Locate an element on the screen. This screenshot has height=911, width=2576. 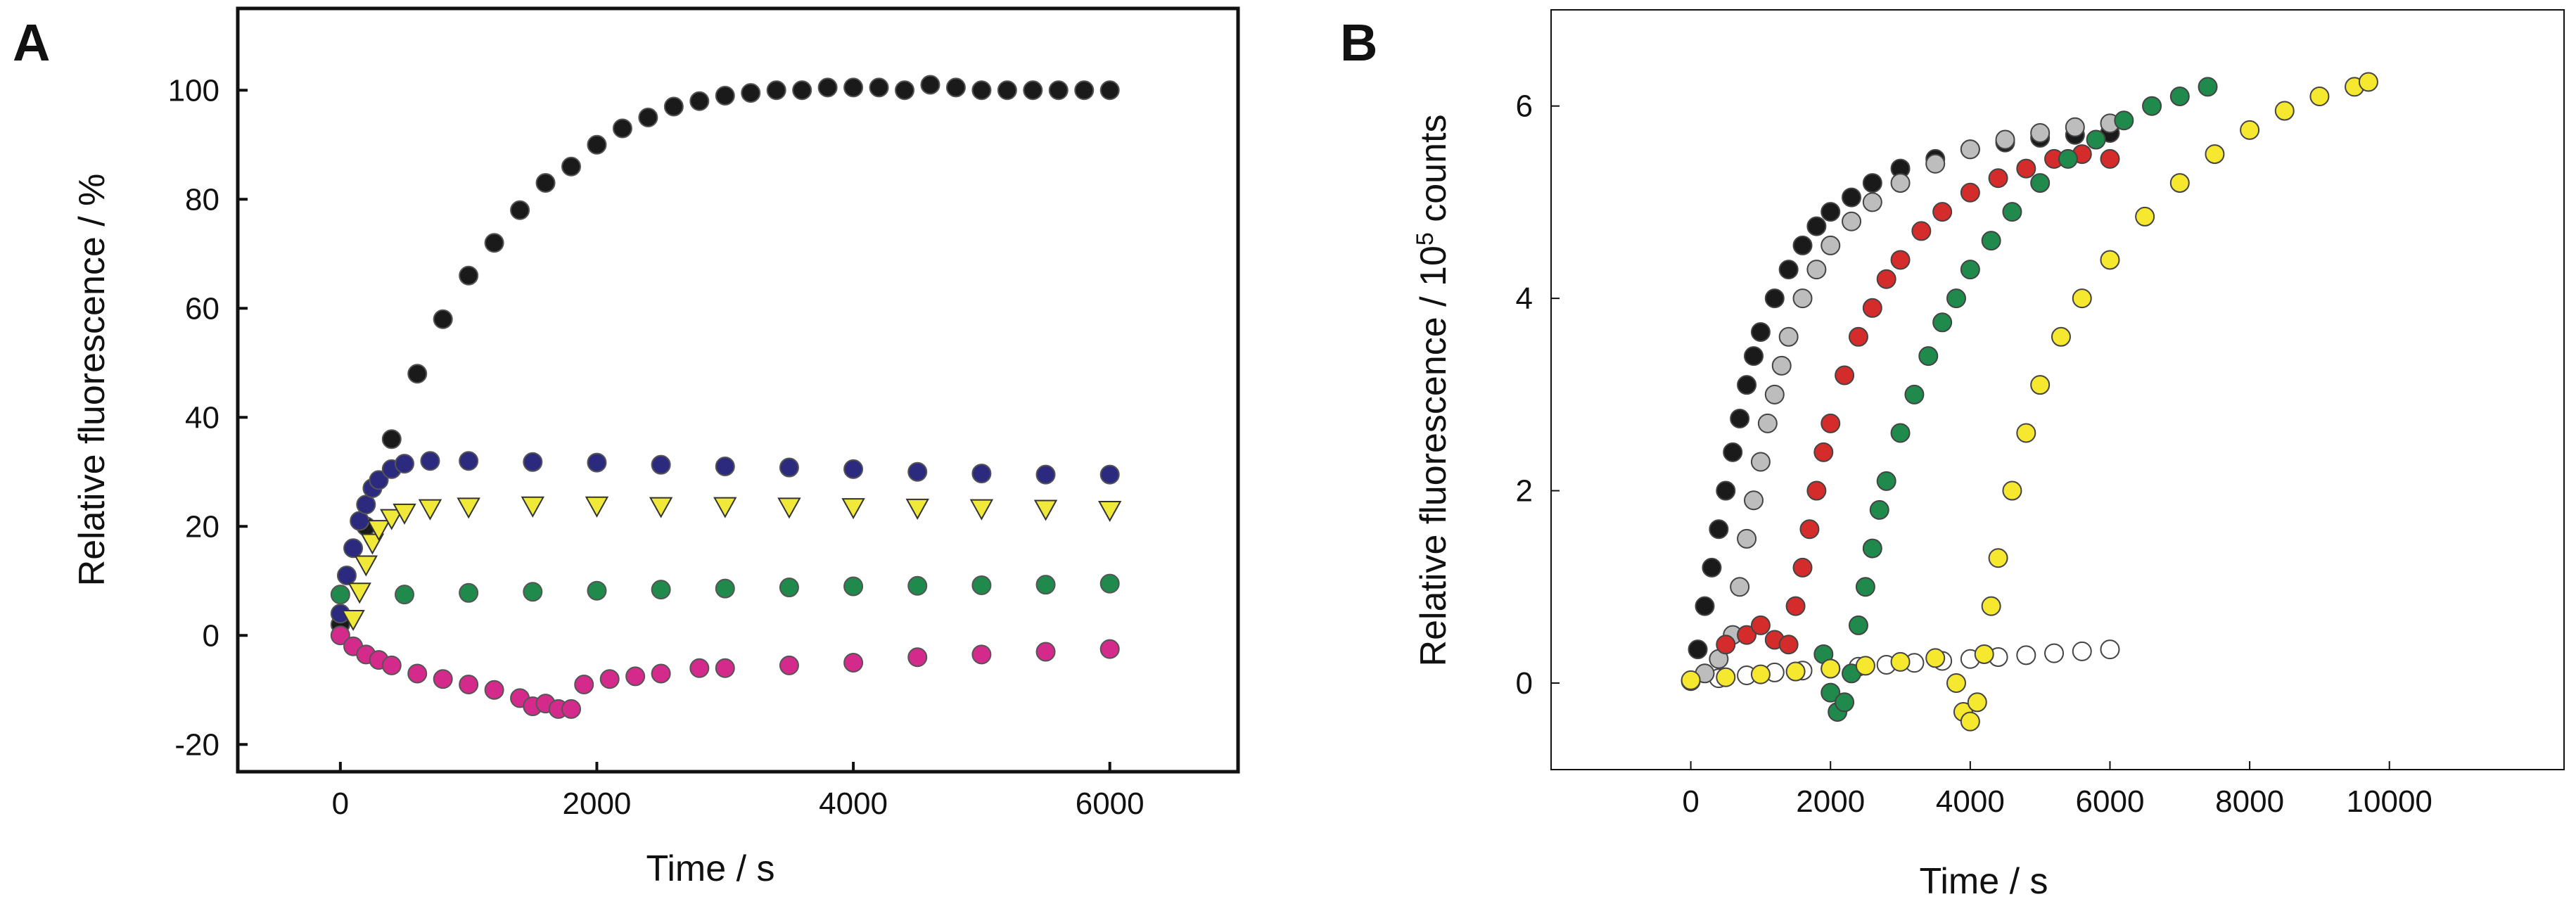
panel-b-y-axis-title-superscript: 5 is located at coordinates (1425, 239).